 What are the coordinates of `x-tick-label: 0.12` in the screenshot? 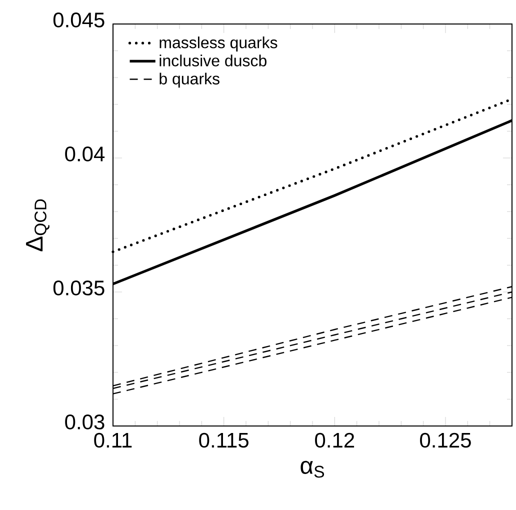 It's located at (334, 440).